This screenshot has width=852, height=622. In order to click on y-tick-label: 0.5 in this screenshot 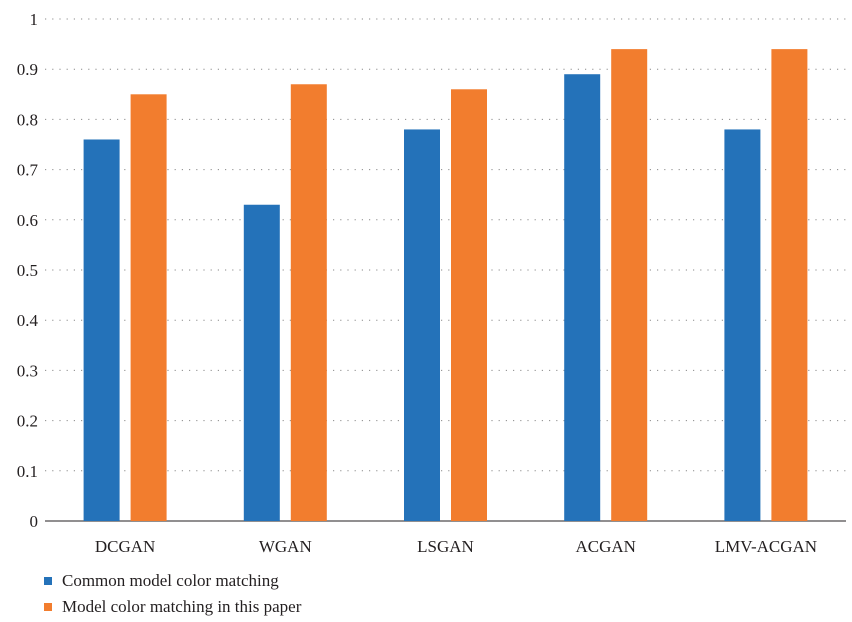, I will do `click(27, 270)`.